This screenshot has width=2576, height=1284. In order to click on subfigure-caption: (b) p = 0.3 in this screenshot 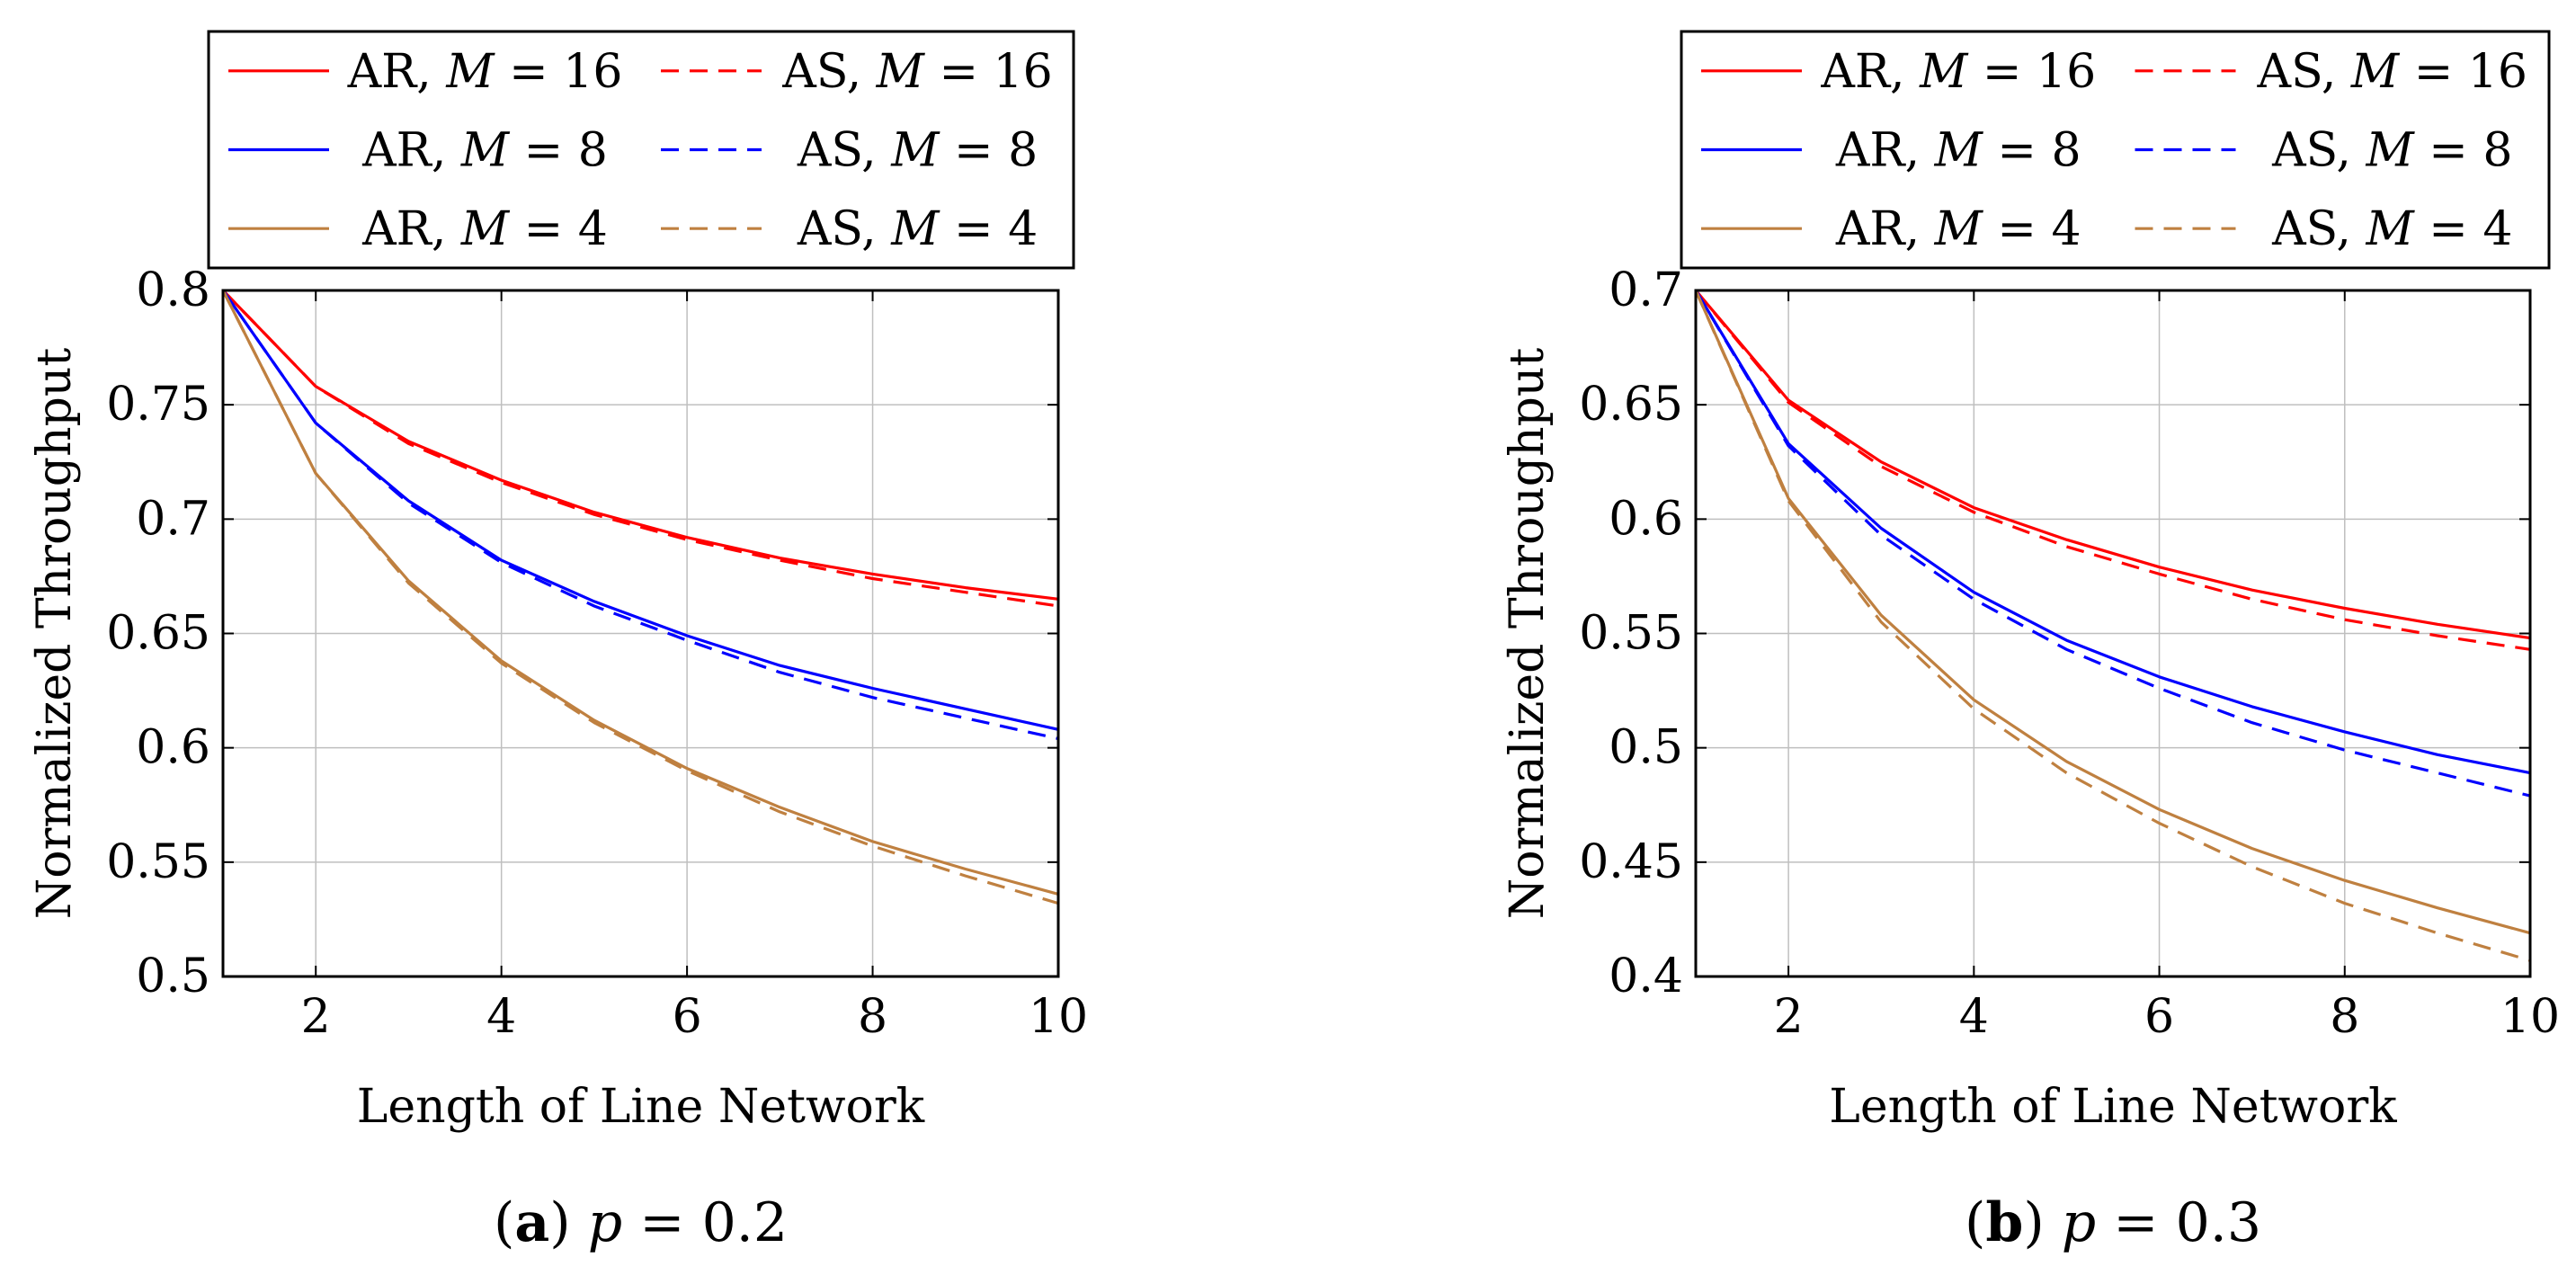, I will do `click(2113, 1222)`.